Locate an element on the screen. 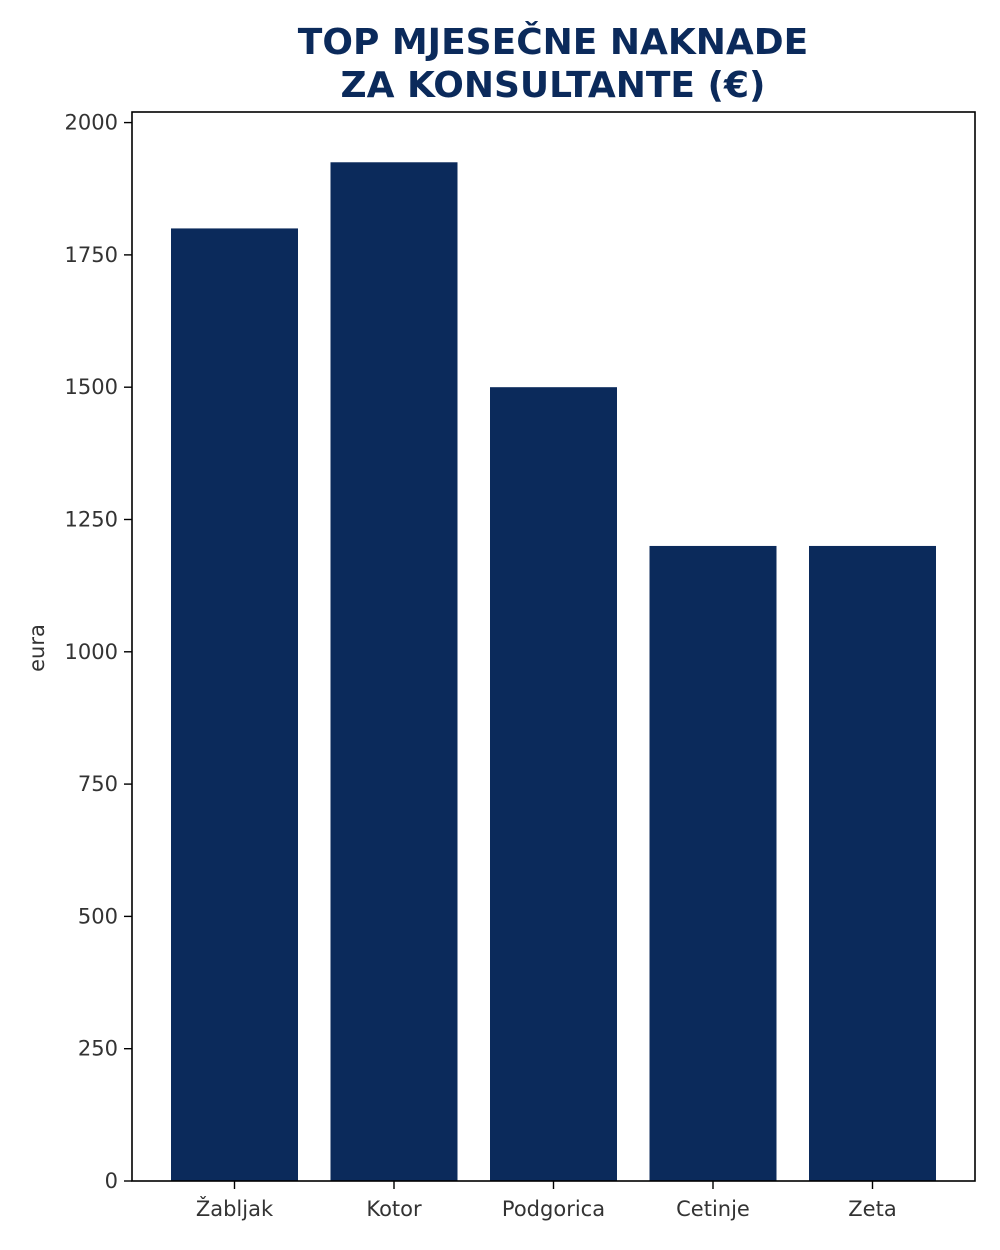  x-tick-label: Podgorica is located at coordinates (553, 1209).